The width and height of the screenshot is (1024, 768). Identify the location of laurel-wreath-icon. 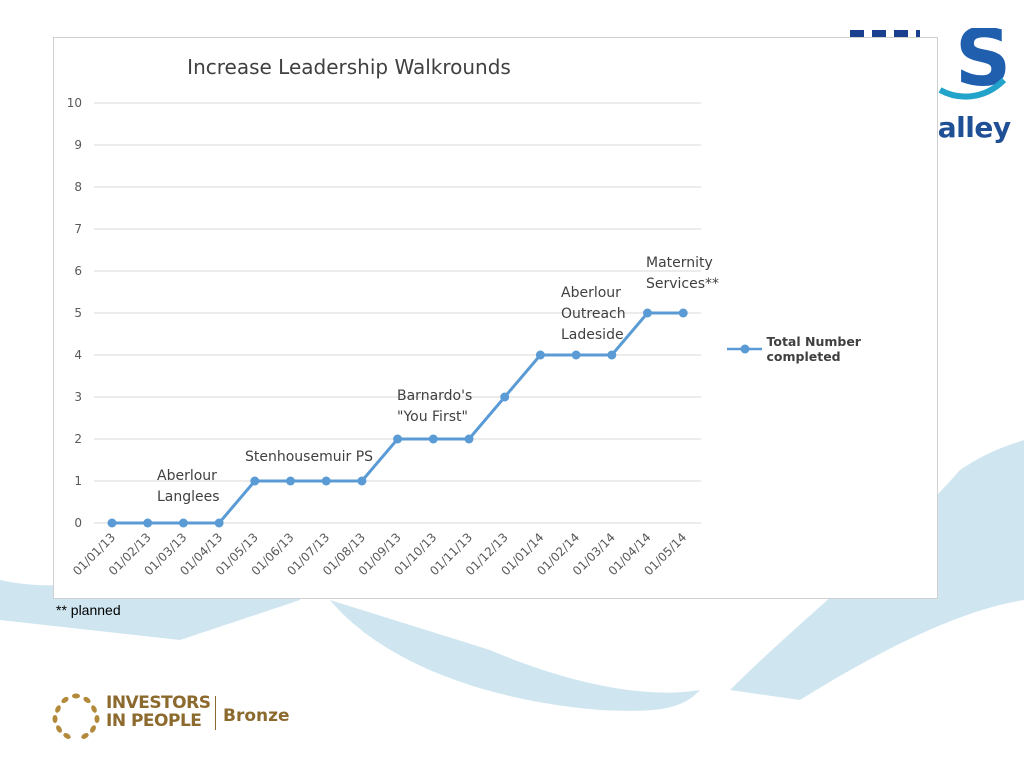
(76, 716).